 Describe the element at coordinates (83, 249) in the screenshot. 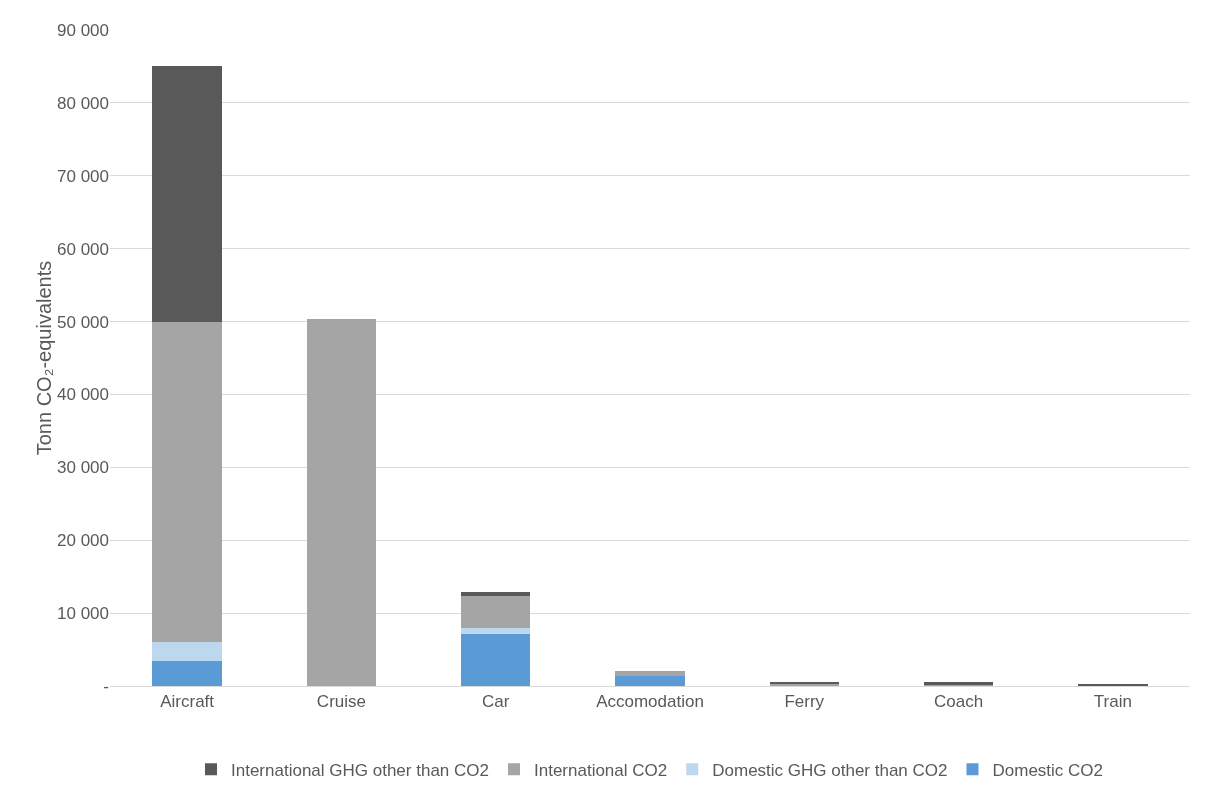

I see `y-tick-label: 60 000` at that location.